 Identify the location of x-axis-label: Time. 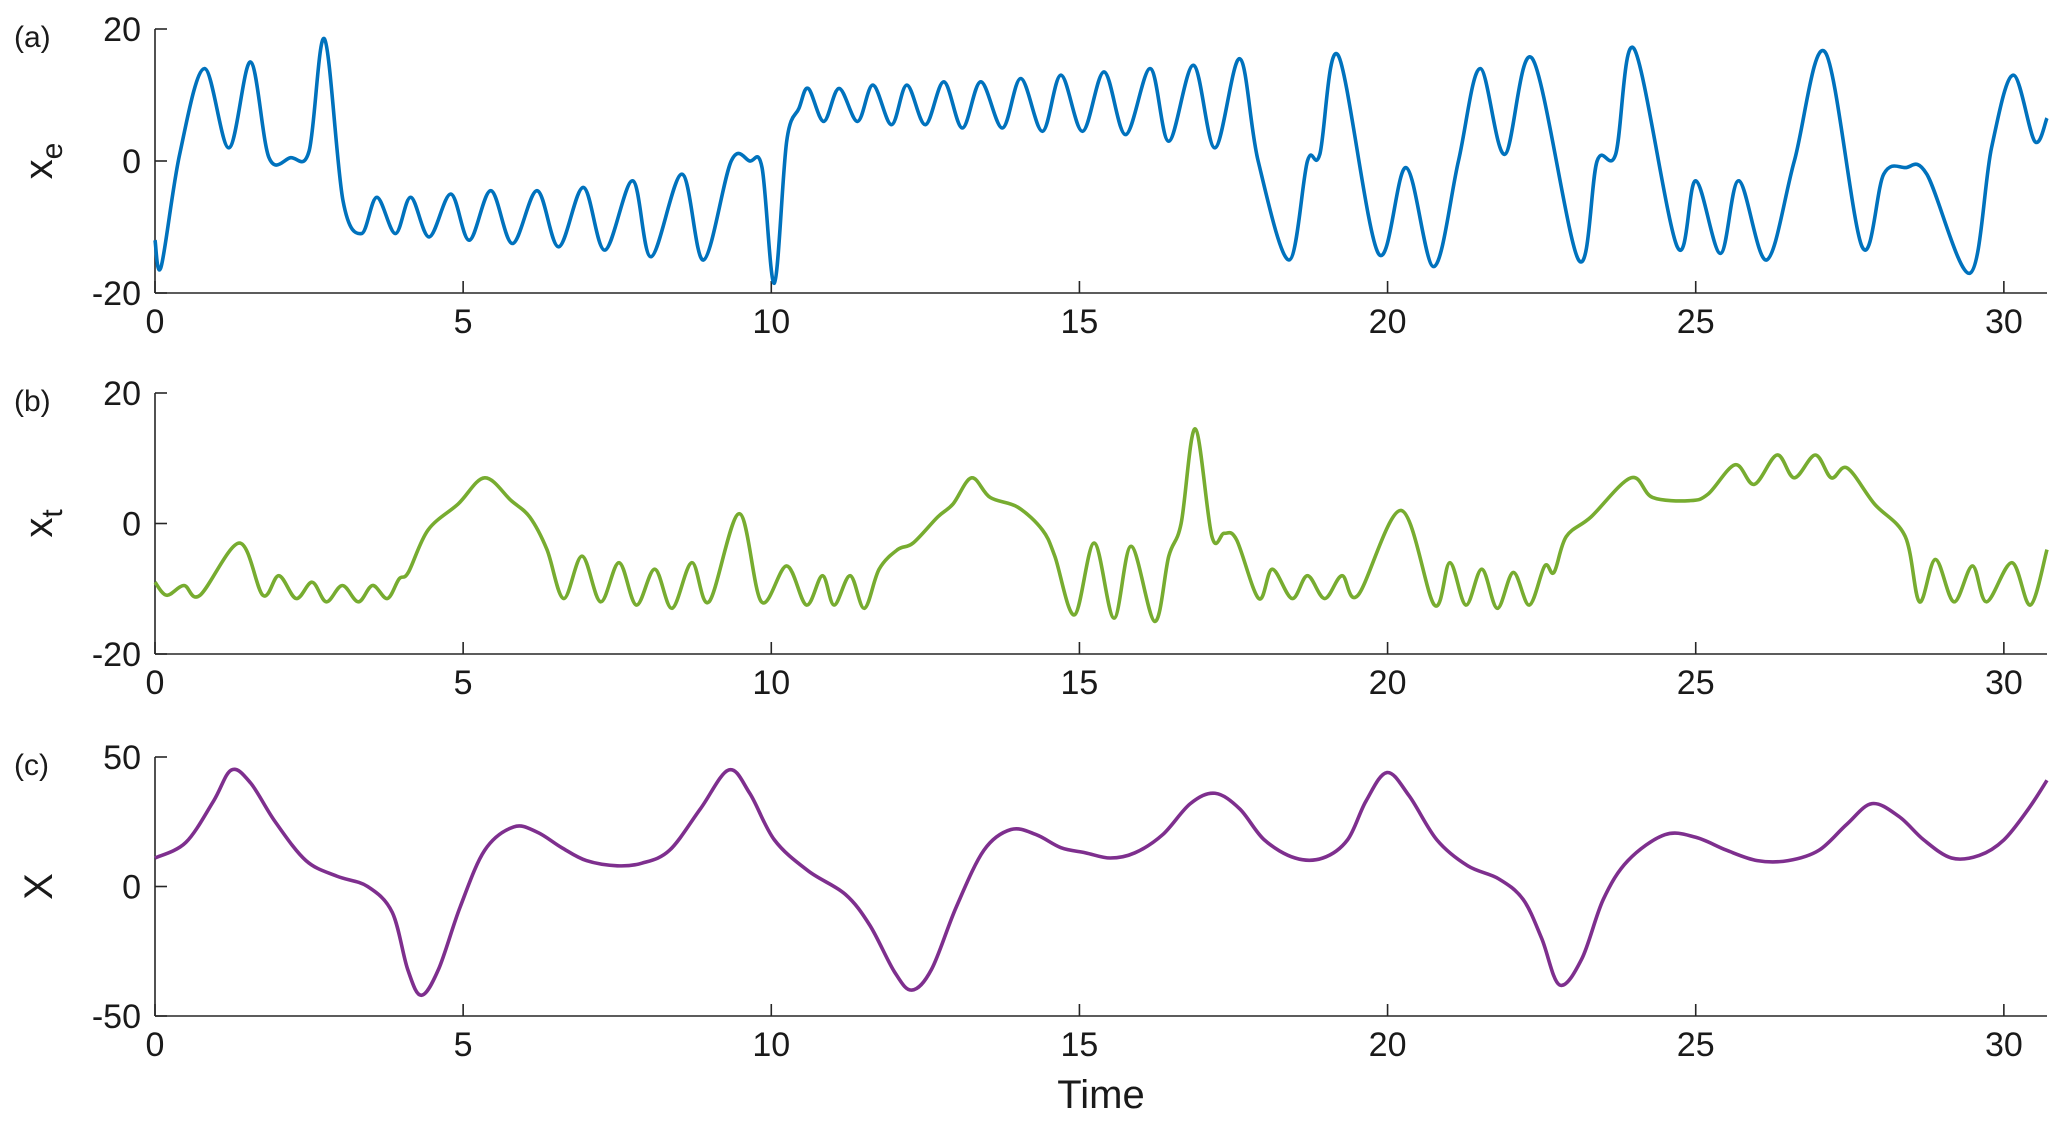
(1100, 1095).